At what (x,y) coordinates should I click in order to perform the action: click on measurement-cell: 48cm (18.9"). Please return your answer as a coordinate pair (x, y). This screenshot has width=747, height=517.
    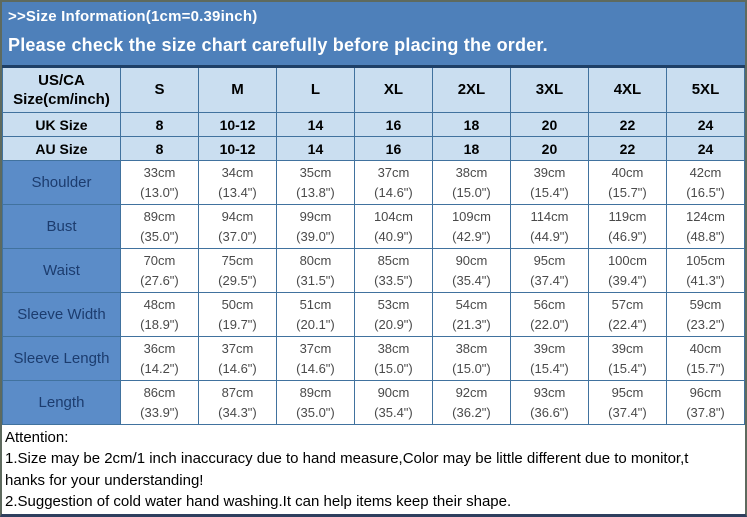
    Looking at the image, I should click on (159, 314).